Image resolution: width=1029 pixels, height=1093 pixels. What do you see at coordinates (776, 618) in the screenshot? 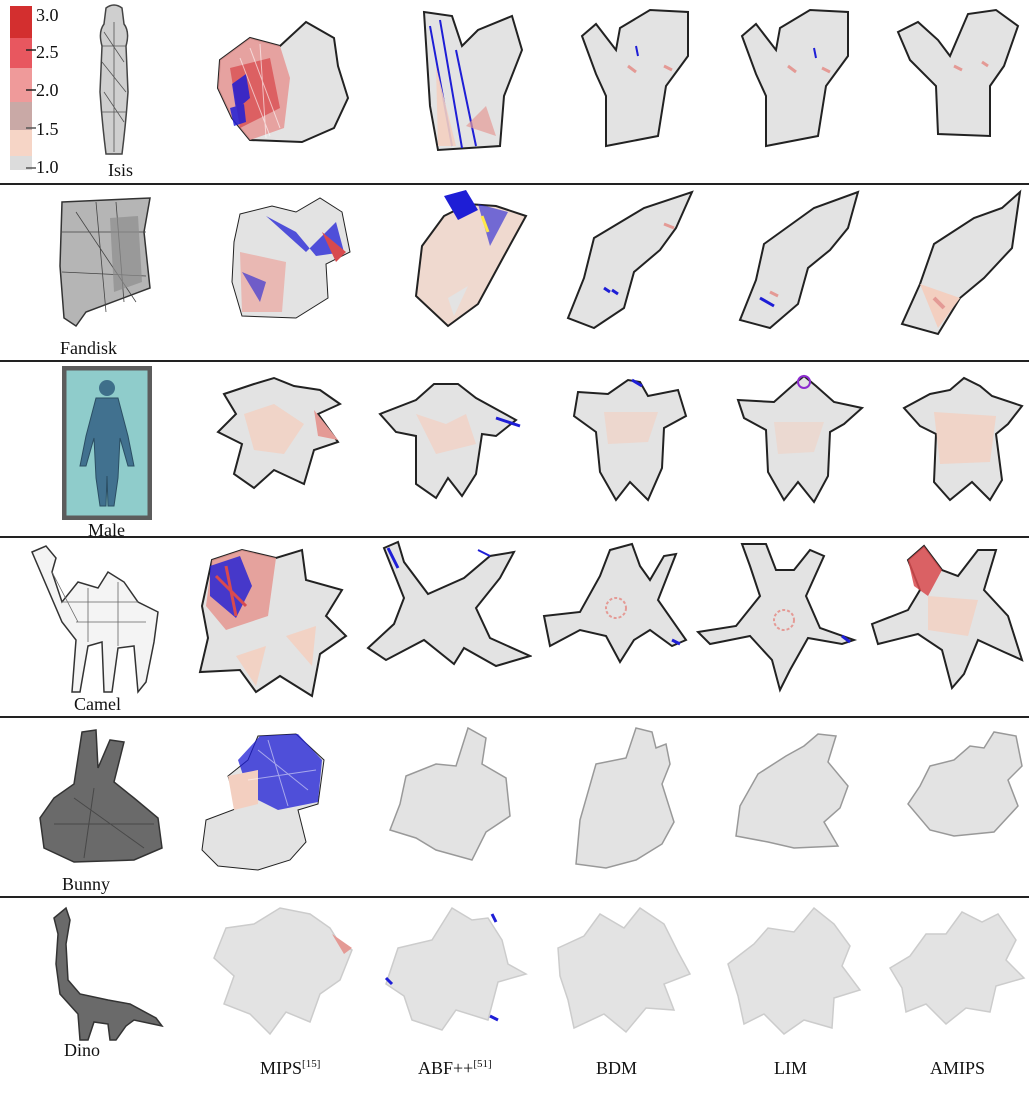
I see `camel-lim-parameterization` at bounding box center [776, 618].